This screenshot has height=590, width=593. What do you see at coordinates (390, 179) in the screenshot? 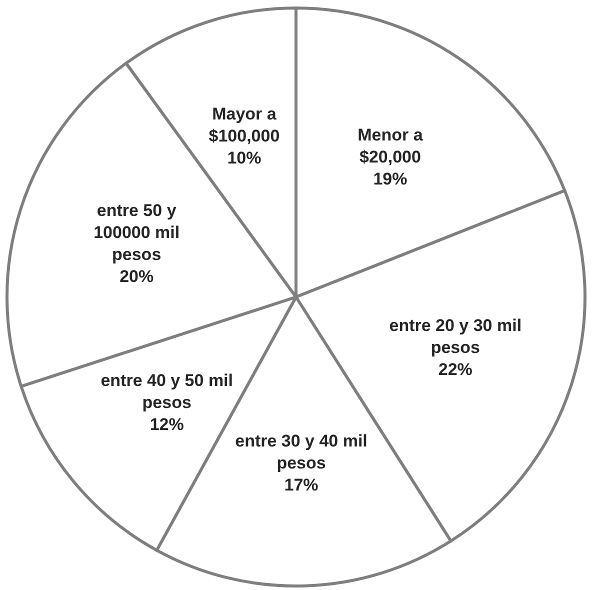
I see `data-label: 19%` at bounding box center [390, 179].